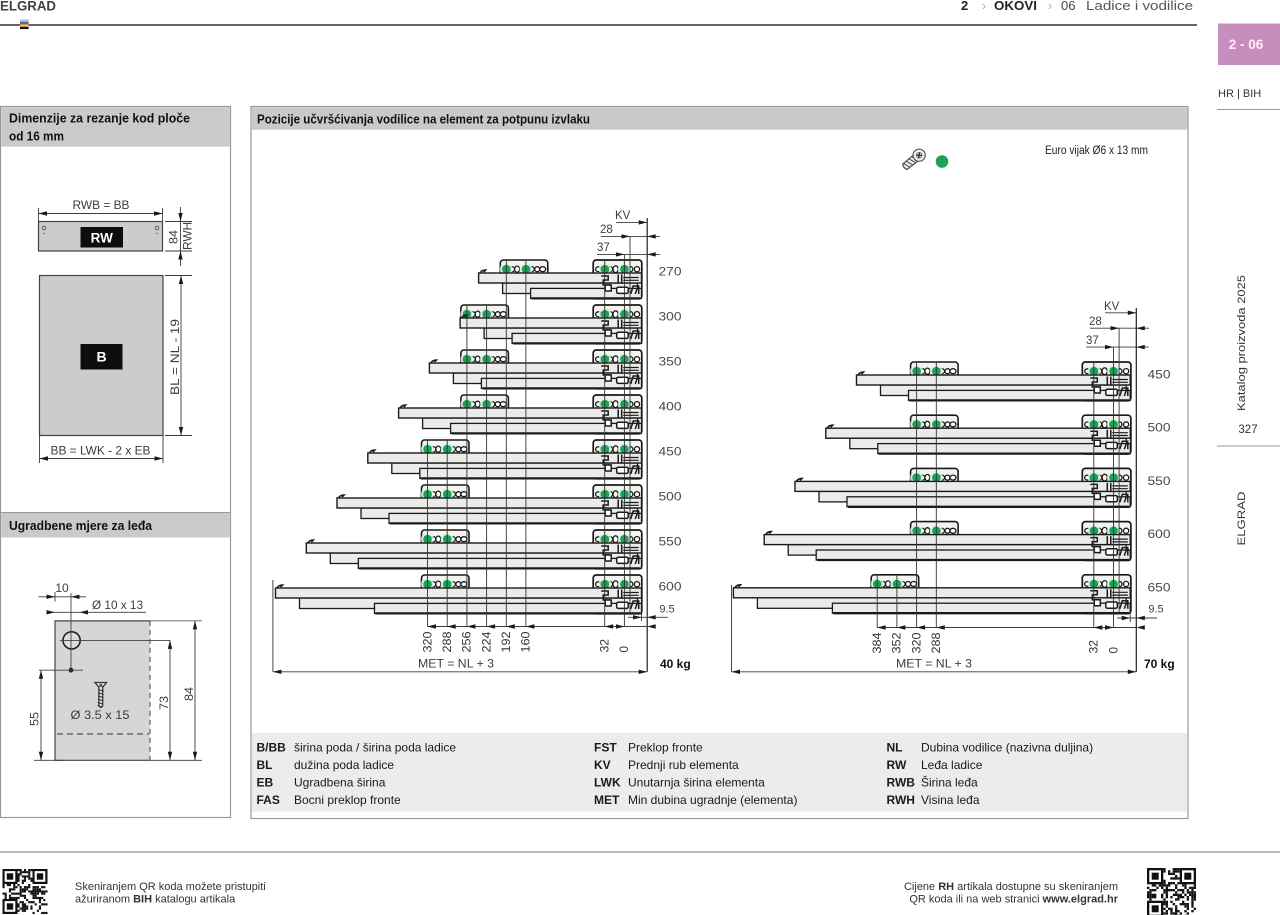 Image resolution: width=1280 pixels, height=915 pixels. What do you see at coordinates (670, 362) in the screenshot?
I see `svg-text: 350` at bounding box center [670, 362].